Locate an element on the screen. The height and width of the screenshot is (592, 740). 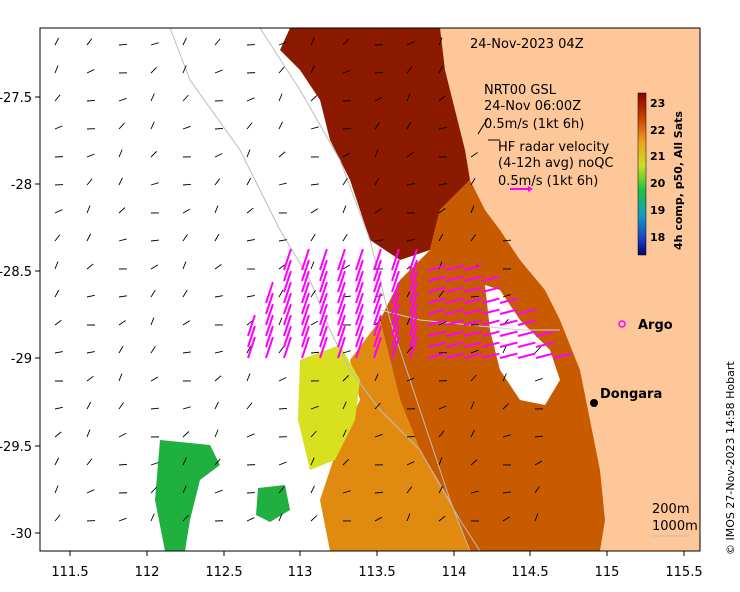
y-tick-label: -29 is located at coordinates (21, 359).